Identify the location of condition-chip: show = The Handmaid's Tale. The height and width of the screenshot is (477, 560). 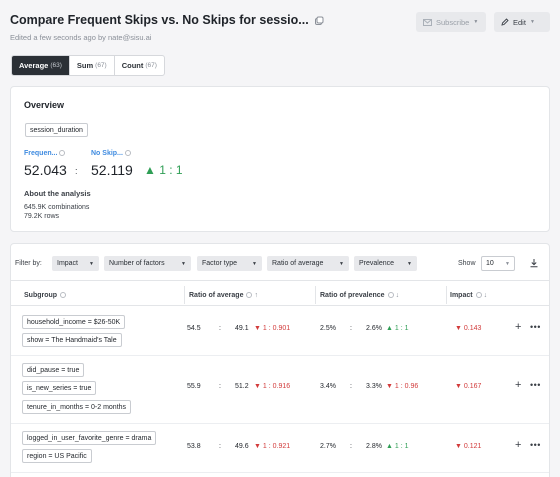
(72, 340).